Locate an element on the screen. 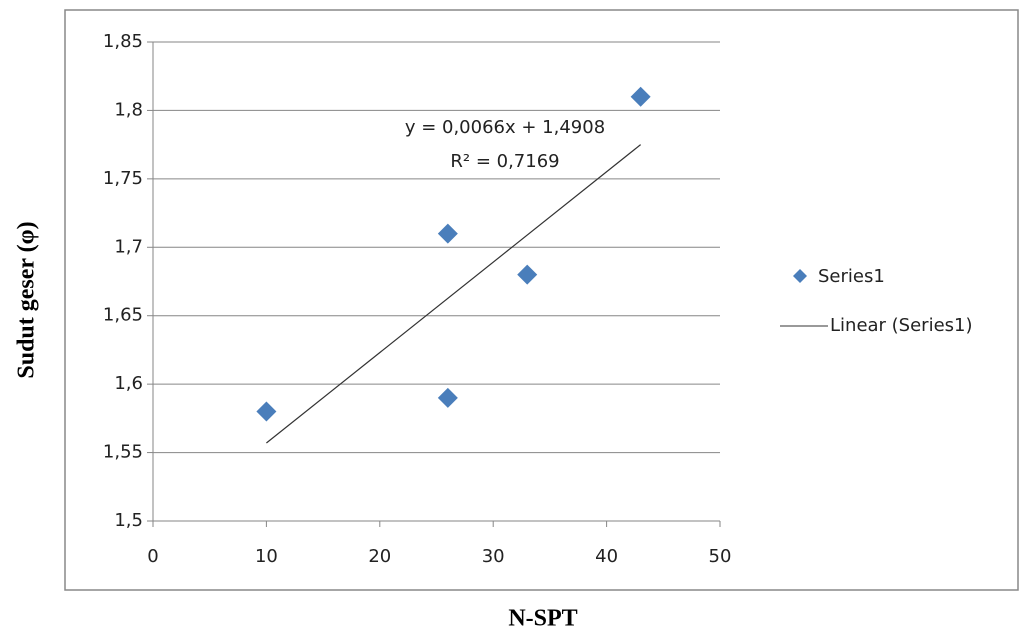  trendline-r-squared: R² = 0,7169 is located at coordinates (504, 161).